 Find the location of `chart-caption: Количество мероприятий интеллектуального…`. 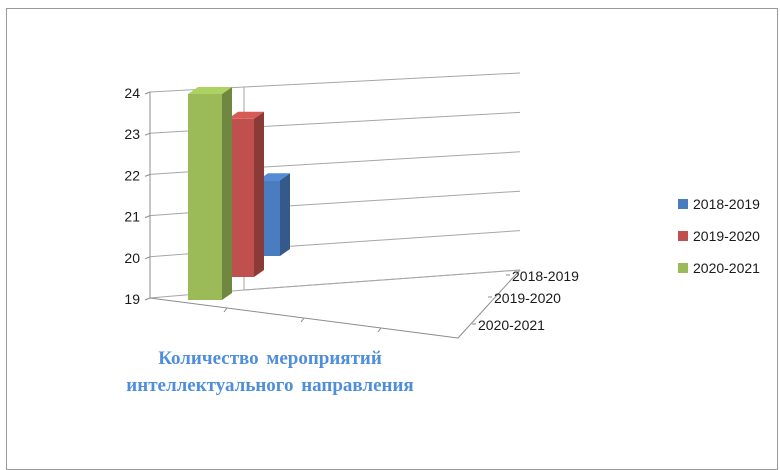

chart-caption: Количество мероприятий интеллектуального… is located at coordinates (270, 372).